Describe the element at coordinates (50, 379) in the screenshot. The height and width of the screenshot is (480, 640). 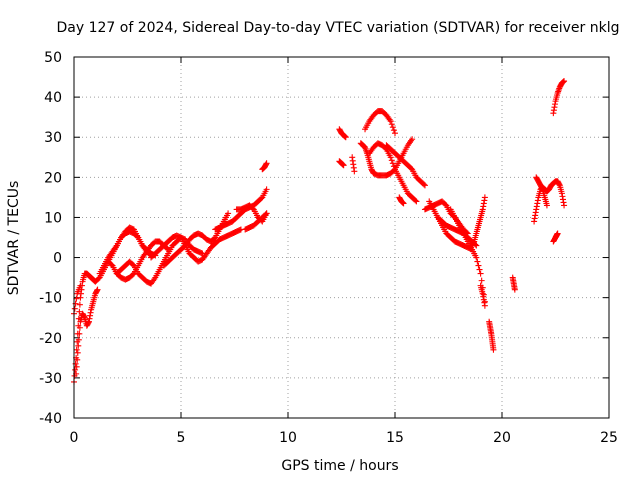
I see `y-tick-label: -30` at that location.